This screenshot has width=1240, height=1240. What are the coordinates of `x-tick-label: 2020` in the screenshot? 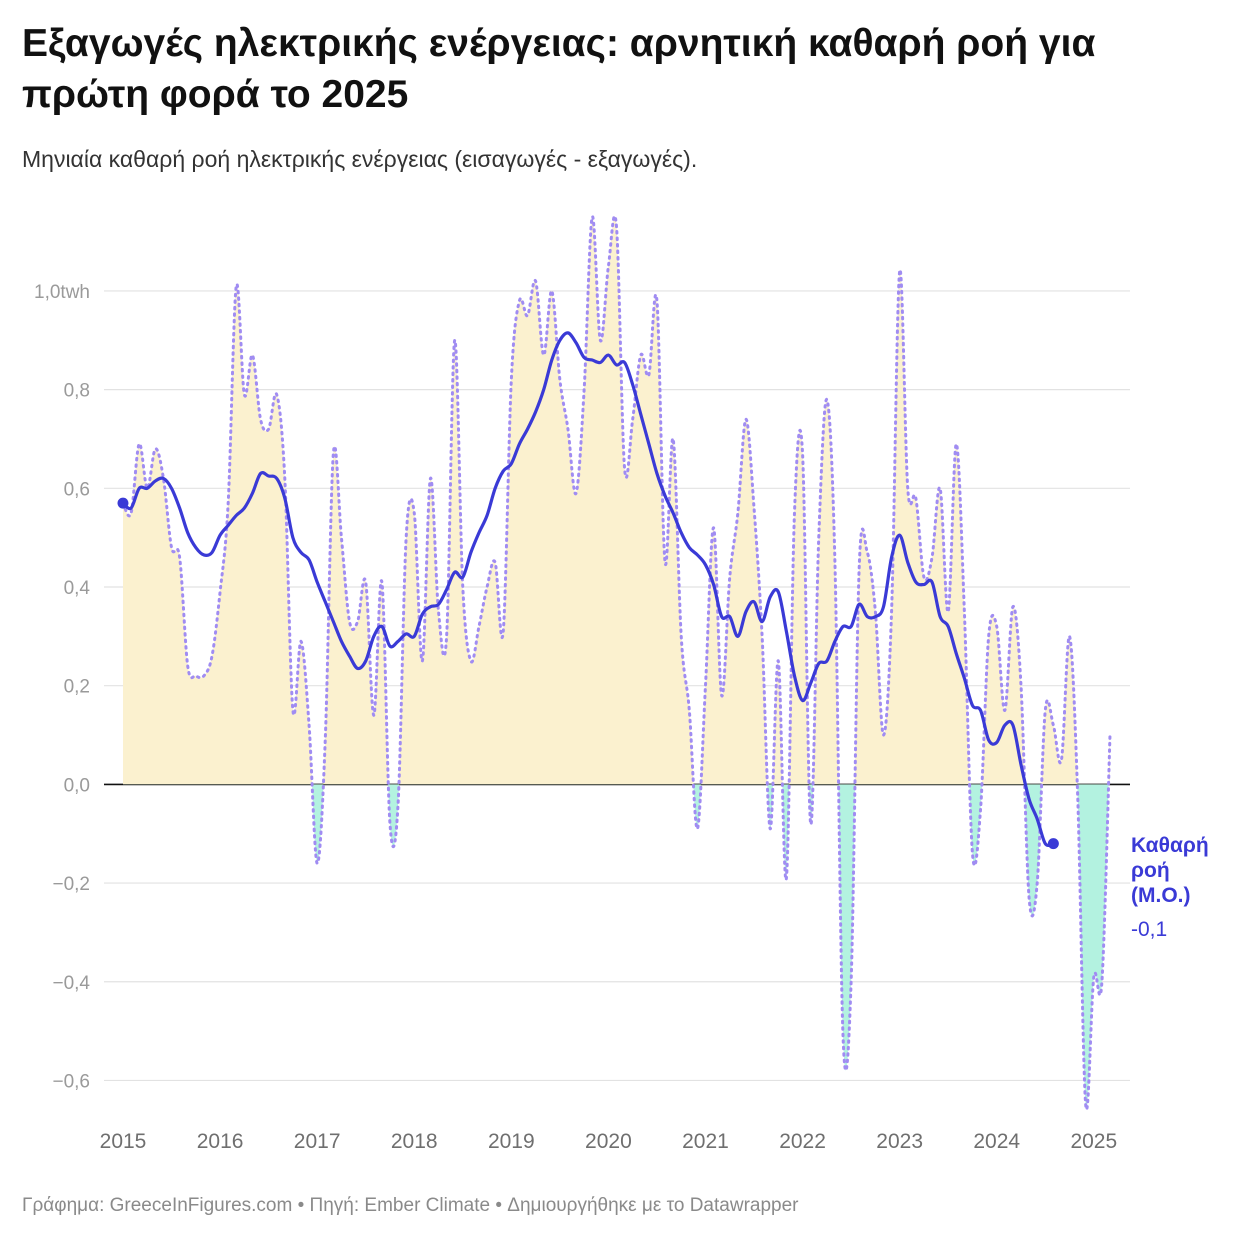 It's located at (608, 1141).